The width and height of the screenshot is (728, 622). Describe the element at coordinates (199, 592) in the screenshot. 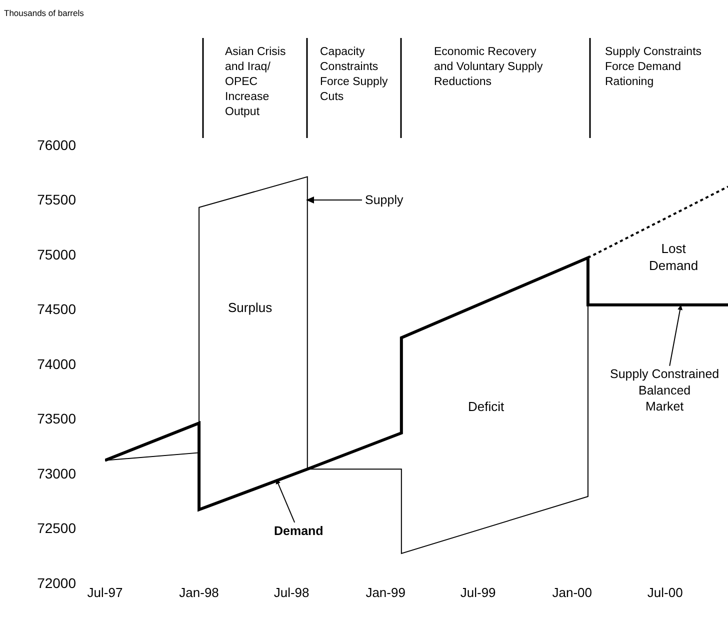

I see `x-tick-label: Jan-98` at that location.